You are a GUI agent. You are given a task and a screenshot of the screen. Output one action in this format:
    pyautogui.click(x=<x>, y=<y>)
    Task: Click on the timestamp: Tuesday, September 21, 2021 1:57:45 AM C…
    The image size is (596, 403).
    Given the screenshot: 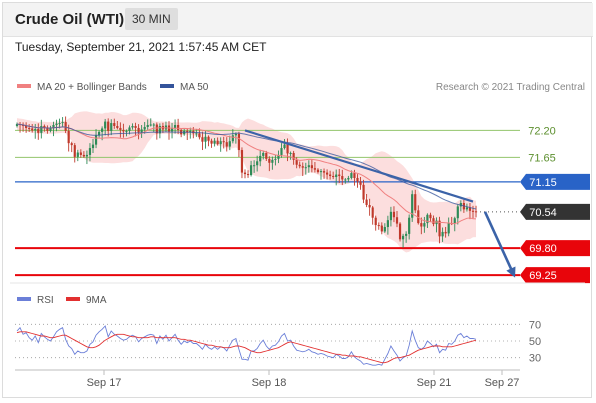 What is the action you would take?
    pyautogui.click(x=141, y=47)
    